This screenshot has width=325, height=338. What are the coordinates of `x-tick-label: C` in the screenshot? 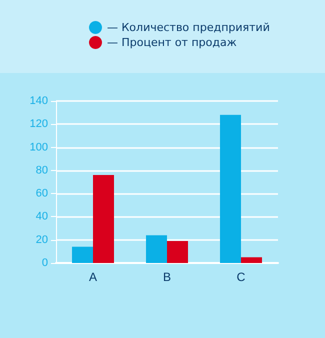 It's located at (241, 277).